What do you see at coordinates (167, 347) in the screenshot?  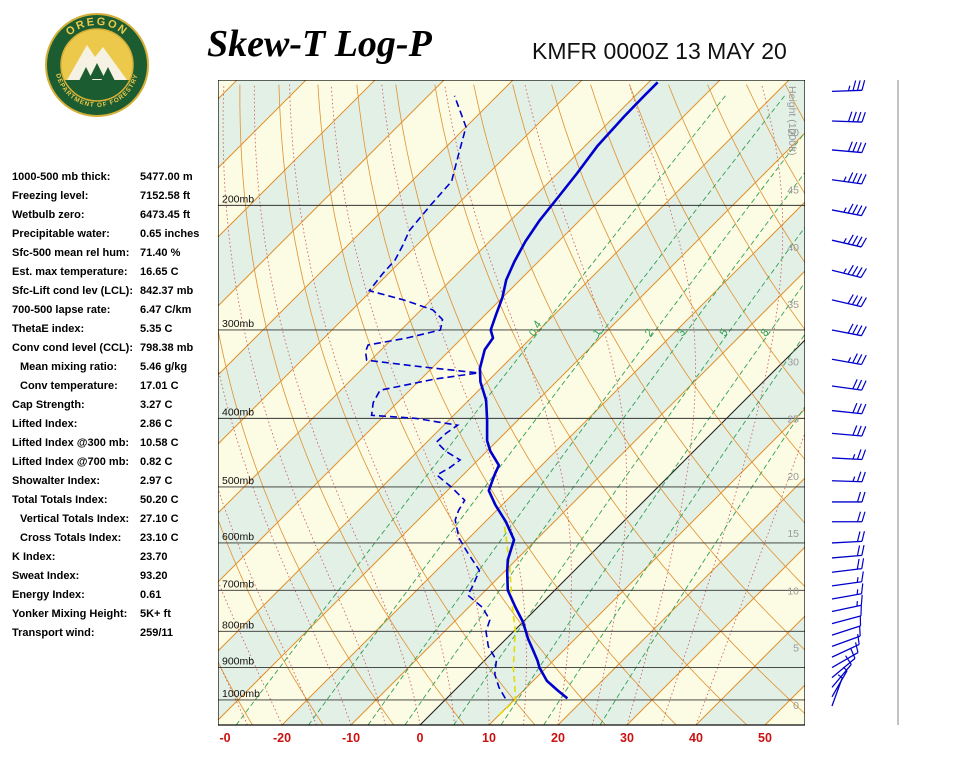 I see `index-value: 798.38 mb` at bounding box center [167, 347].